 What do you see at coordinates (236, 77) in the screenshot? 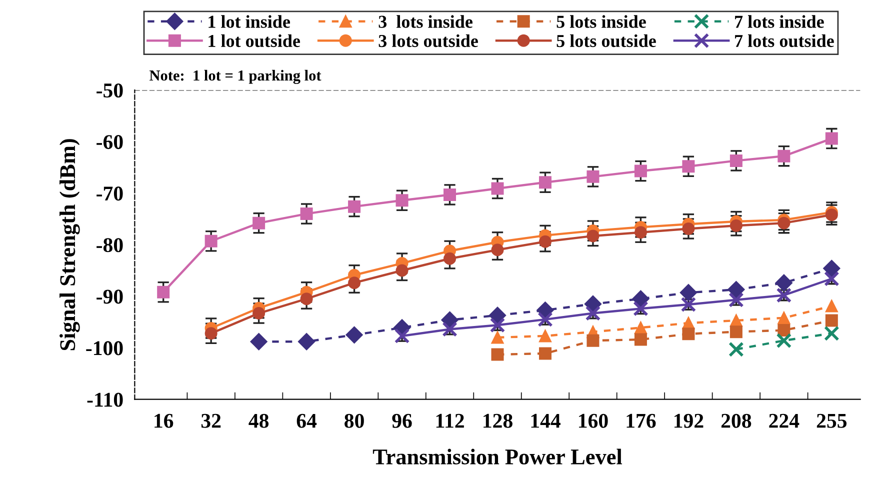
I see `text: Note: 1 lot = 1 parking lot` at bounding box center [236, 77].